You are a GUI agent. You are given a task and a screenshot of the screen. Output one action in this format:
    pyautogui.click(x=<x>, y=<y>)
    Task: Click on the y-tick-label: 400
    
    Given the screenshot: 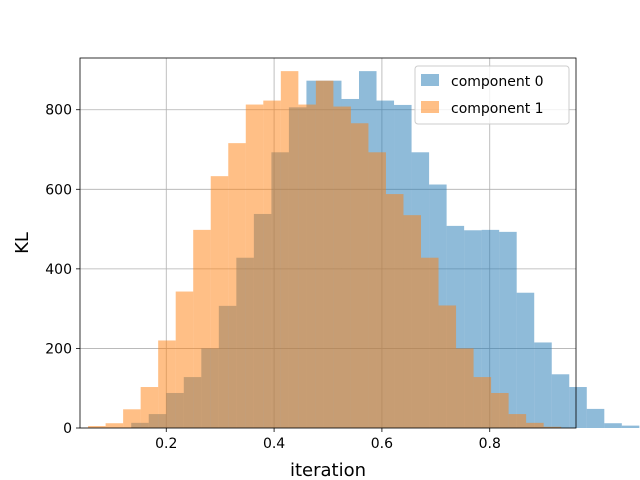 What is the action you would take?
    pyautogui.click(x=58, y=270)
    